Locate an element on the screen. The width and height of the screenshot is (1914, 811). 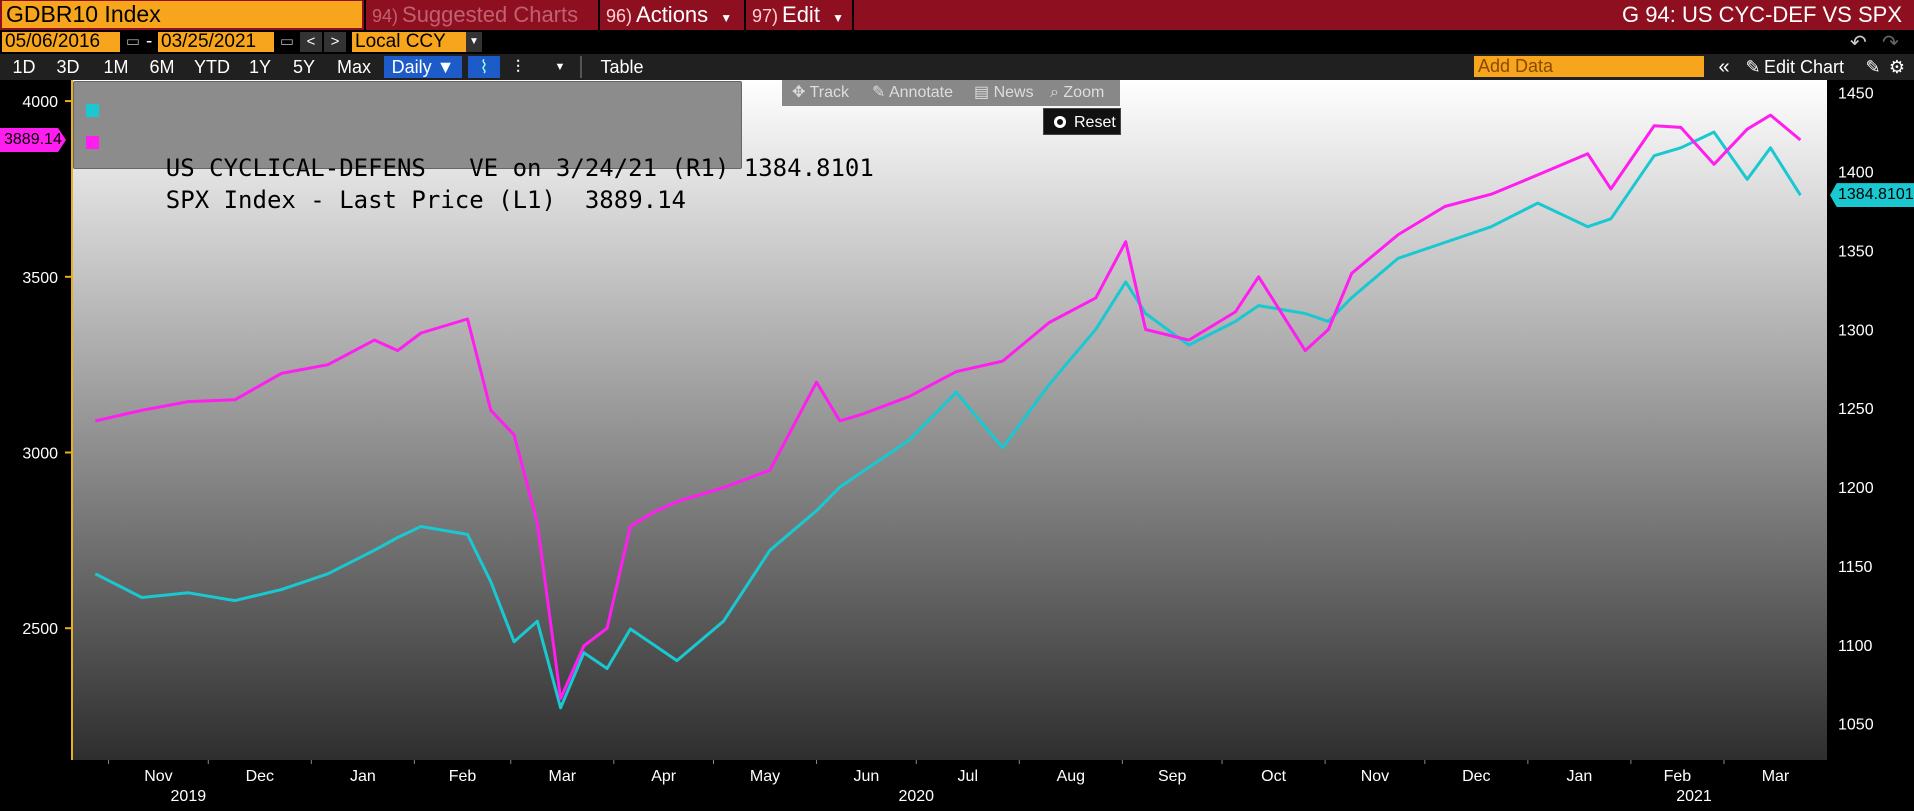
period-ytd-button: YTD is located at coordinates (212, 67).